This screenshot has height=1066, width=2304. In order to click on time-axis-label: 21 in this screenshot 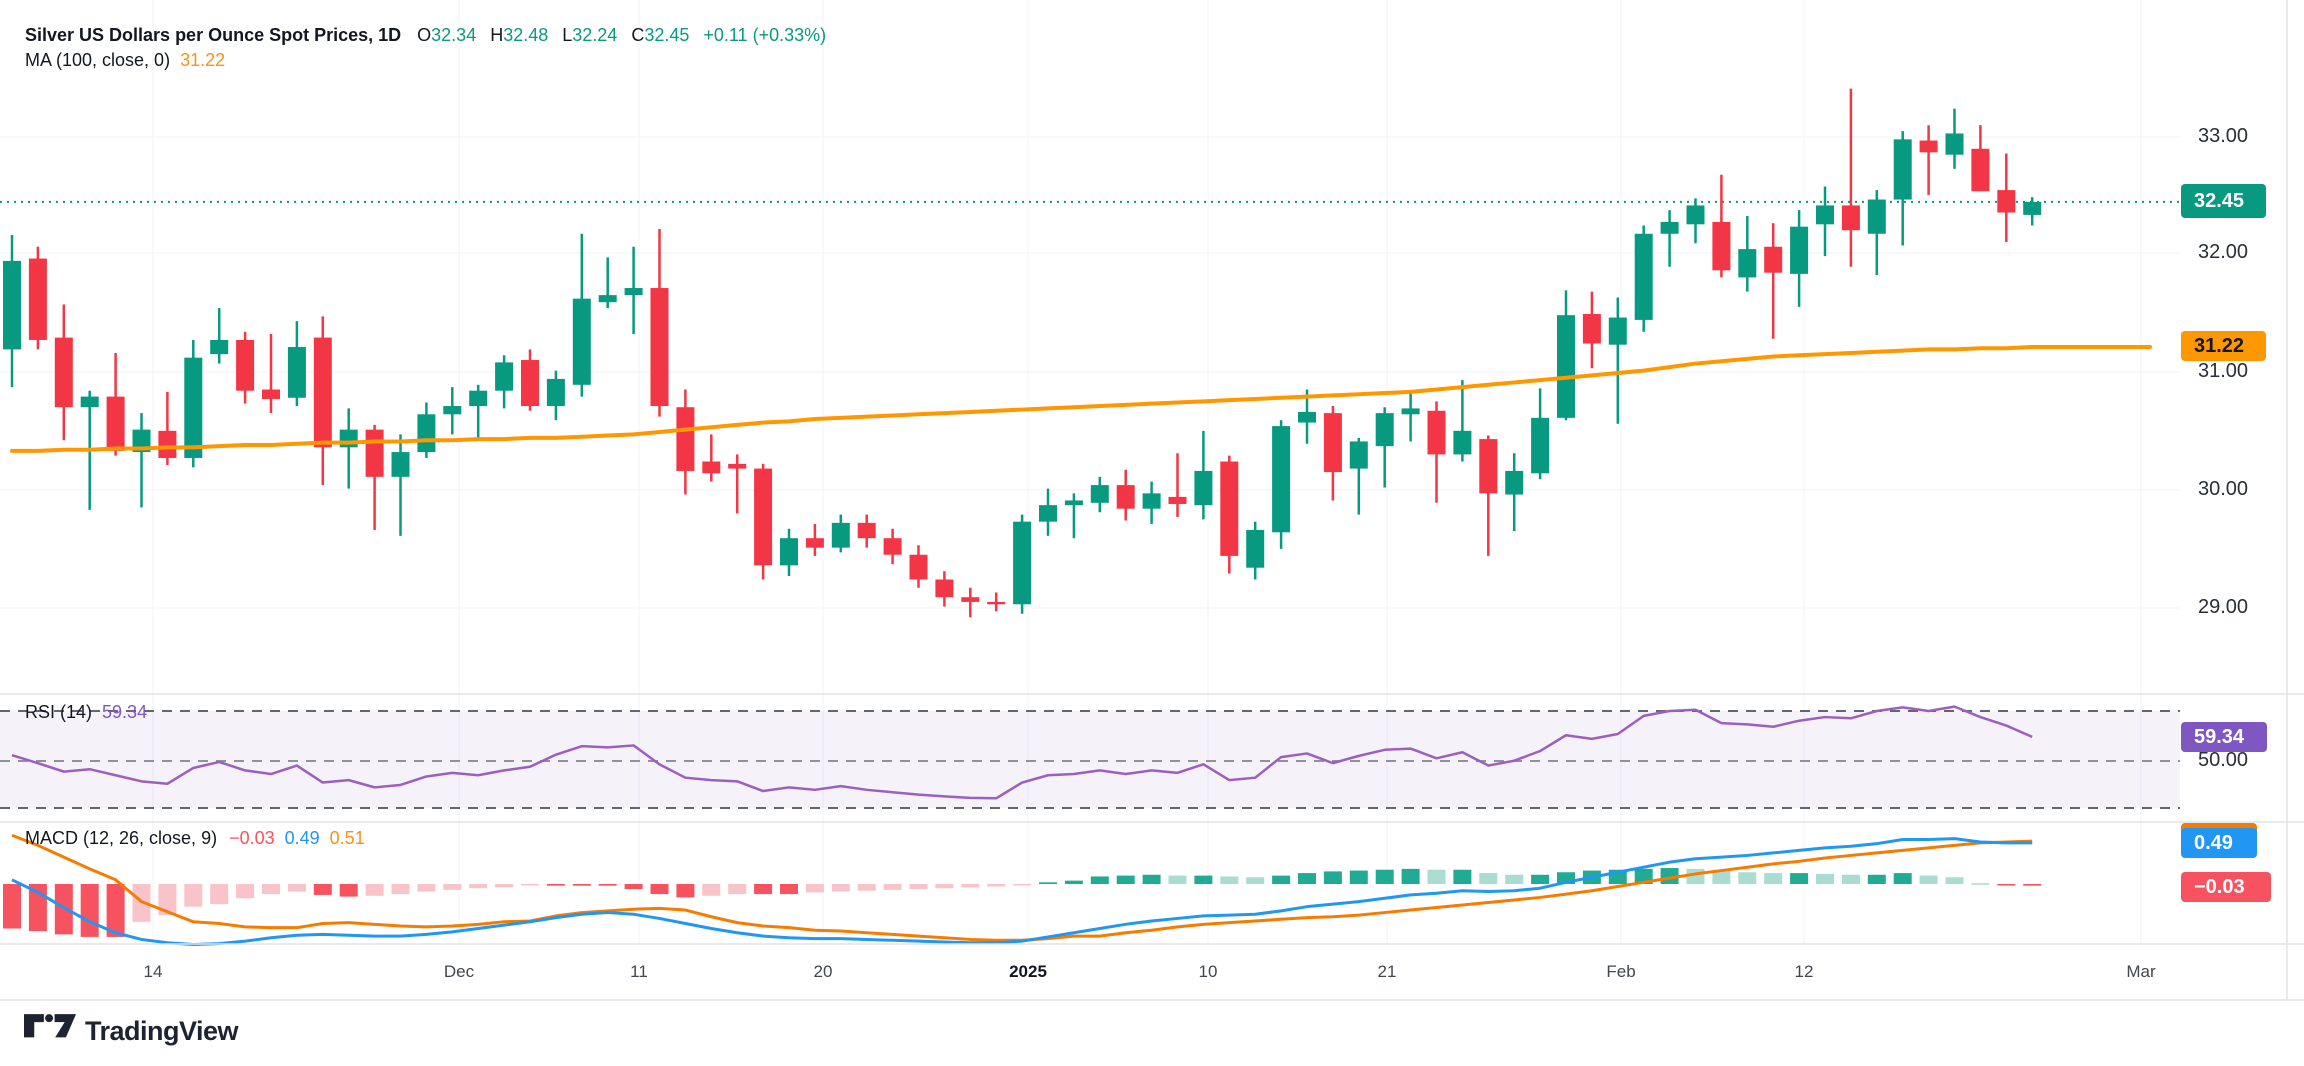, I will do `click(1387, 971)`.